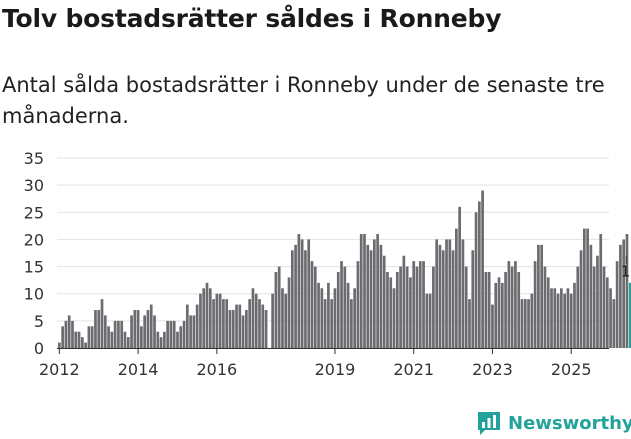 The height and width of the screenshot is (439, 631). What do you see at coordinates (34, 158) in the screenshot?
I see `y-tick-label: 35` at bounding box center [34, 158].